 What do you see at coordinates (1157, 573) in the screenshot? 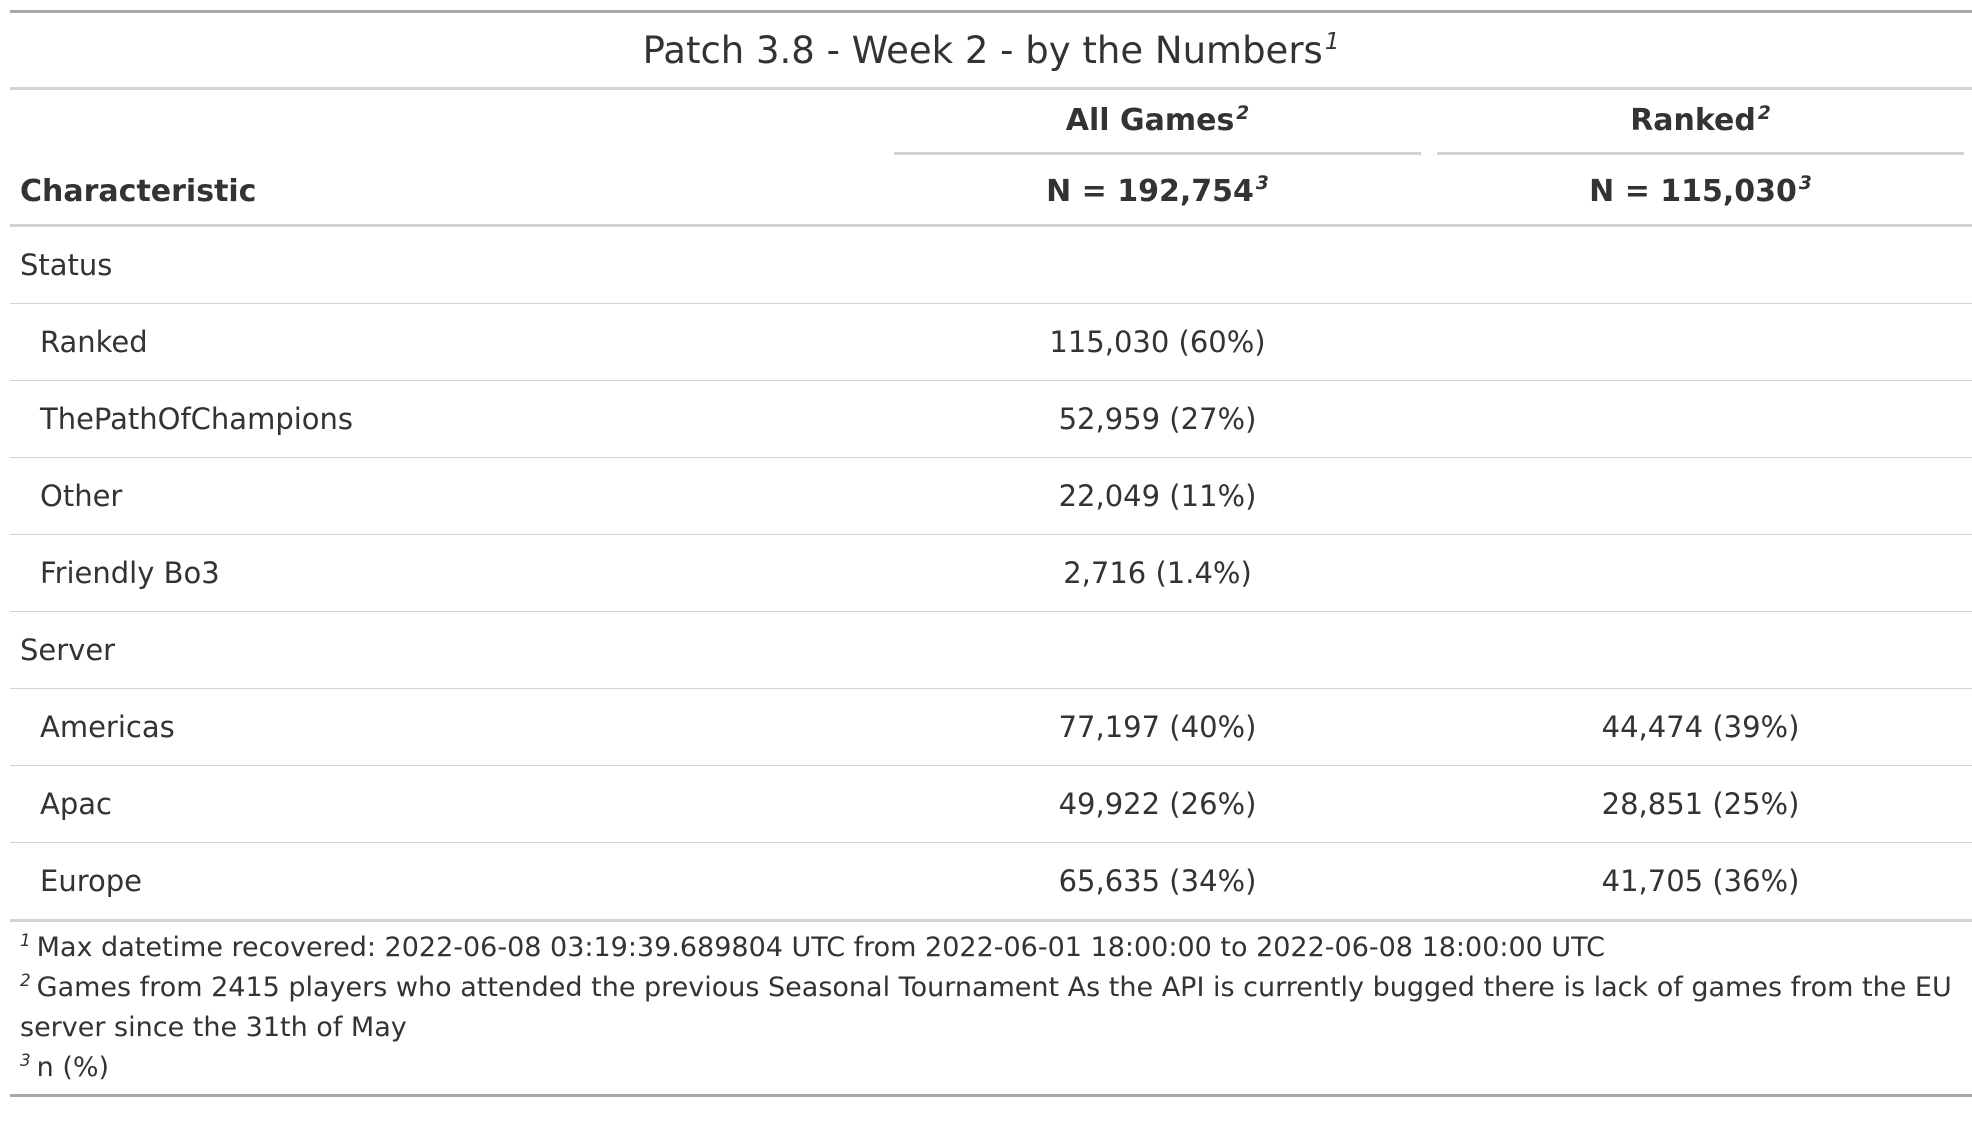
I see `cell-all-games: 2,716 (1.4%)` at bounding box center [1157, 573].